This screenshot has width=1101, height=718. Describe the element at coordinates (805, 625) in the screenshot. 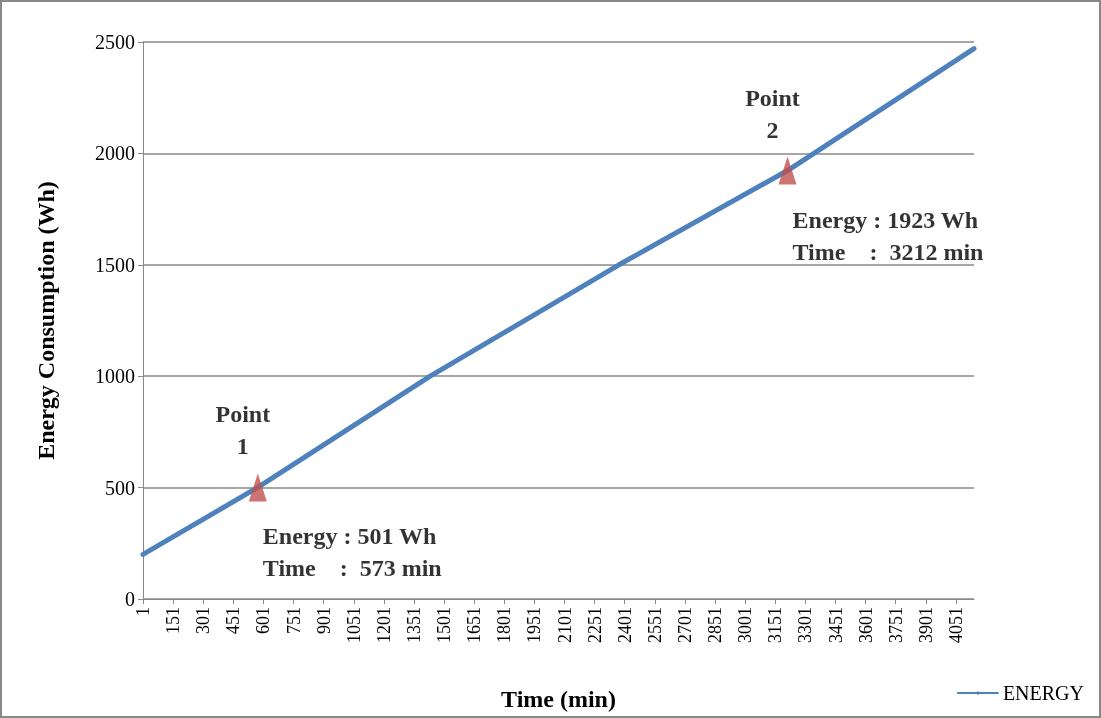

I see `x-tick-label: 3301` at that location.